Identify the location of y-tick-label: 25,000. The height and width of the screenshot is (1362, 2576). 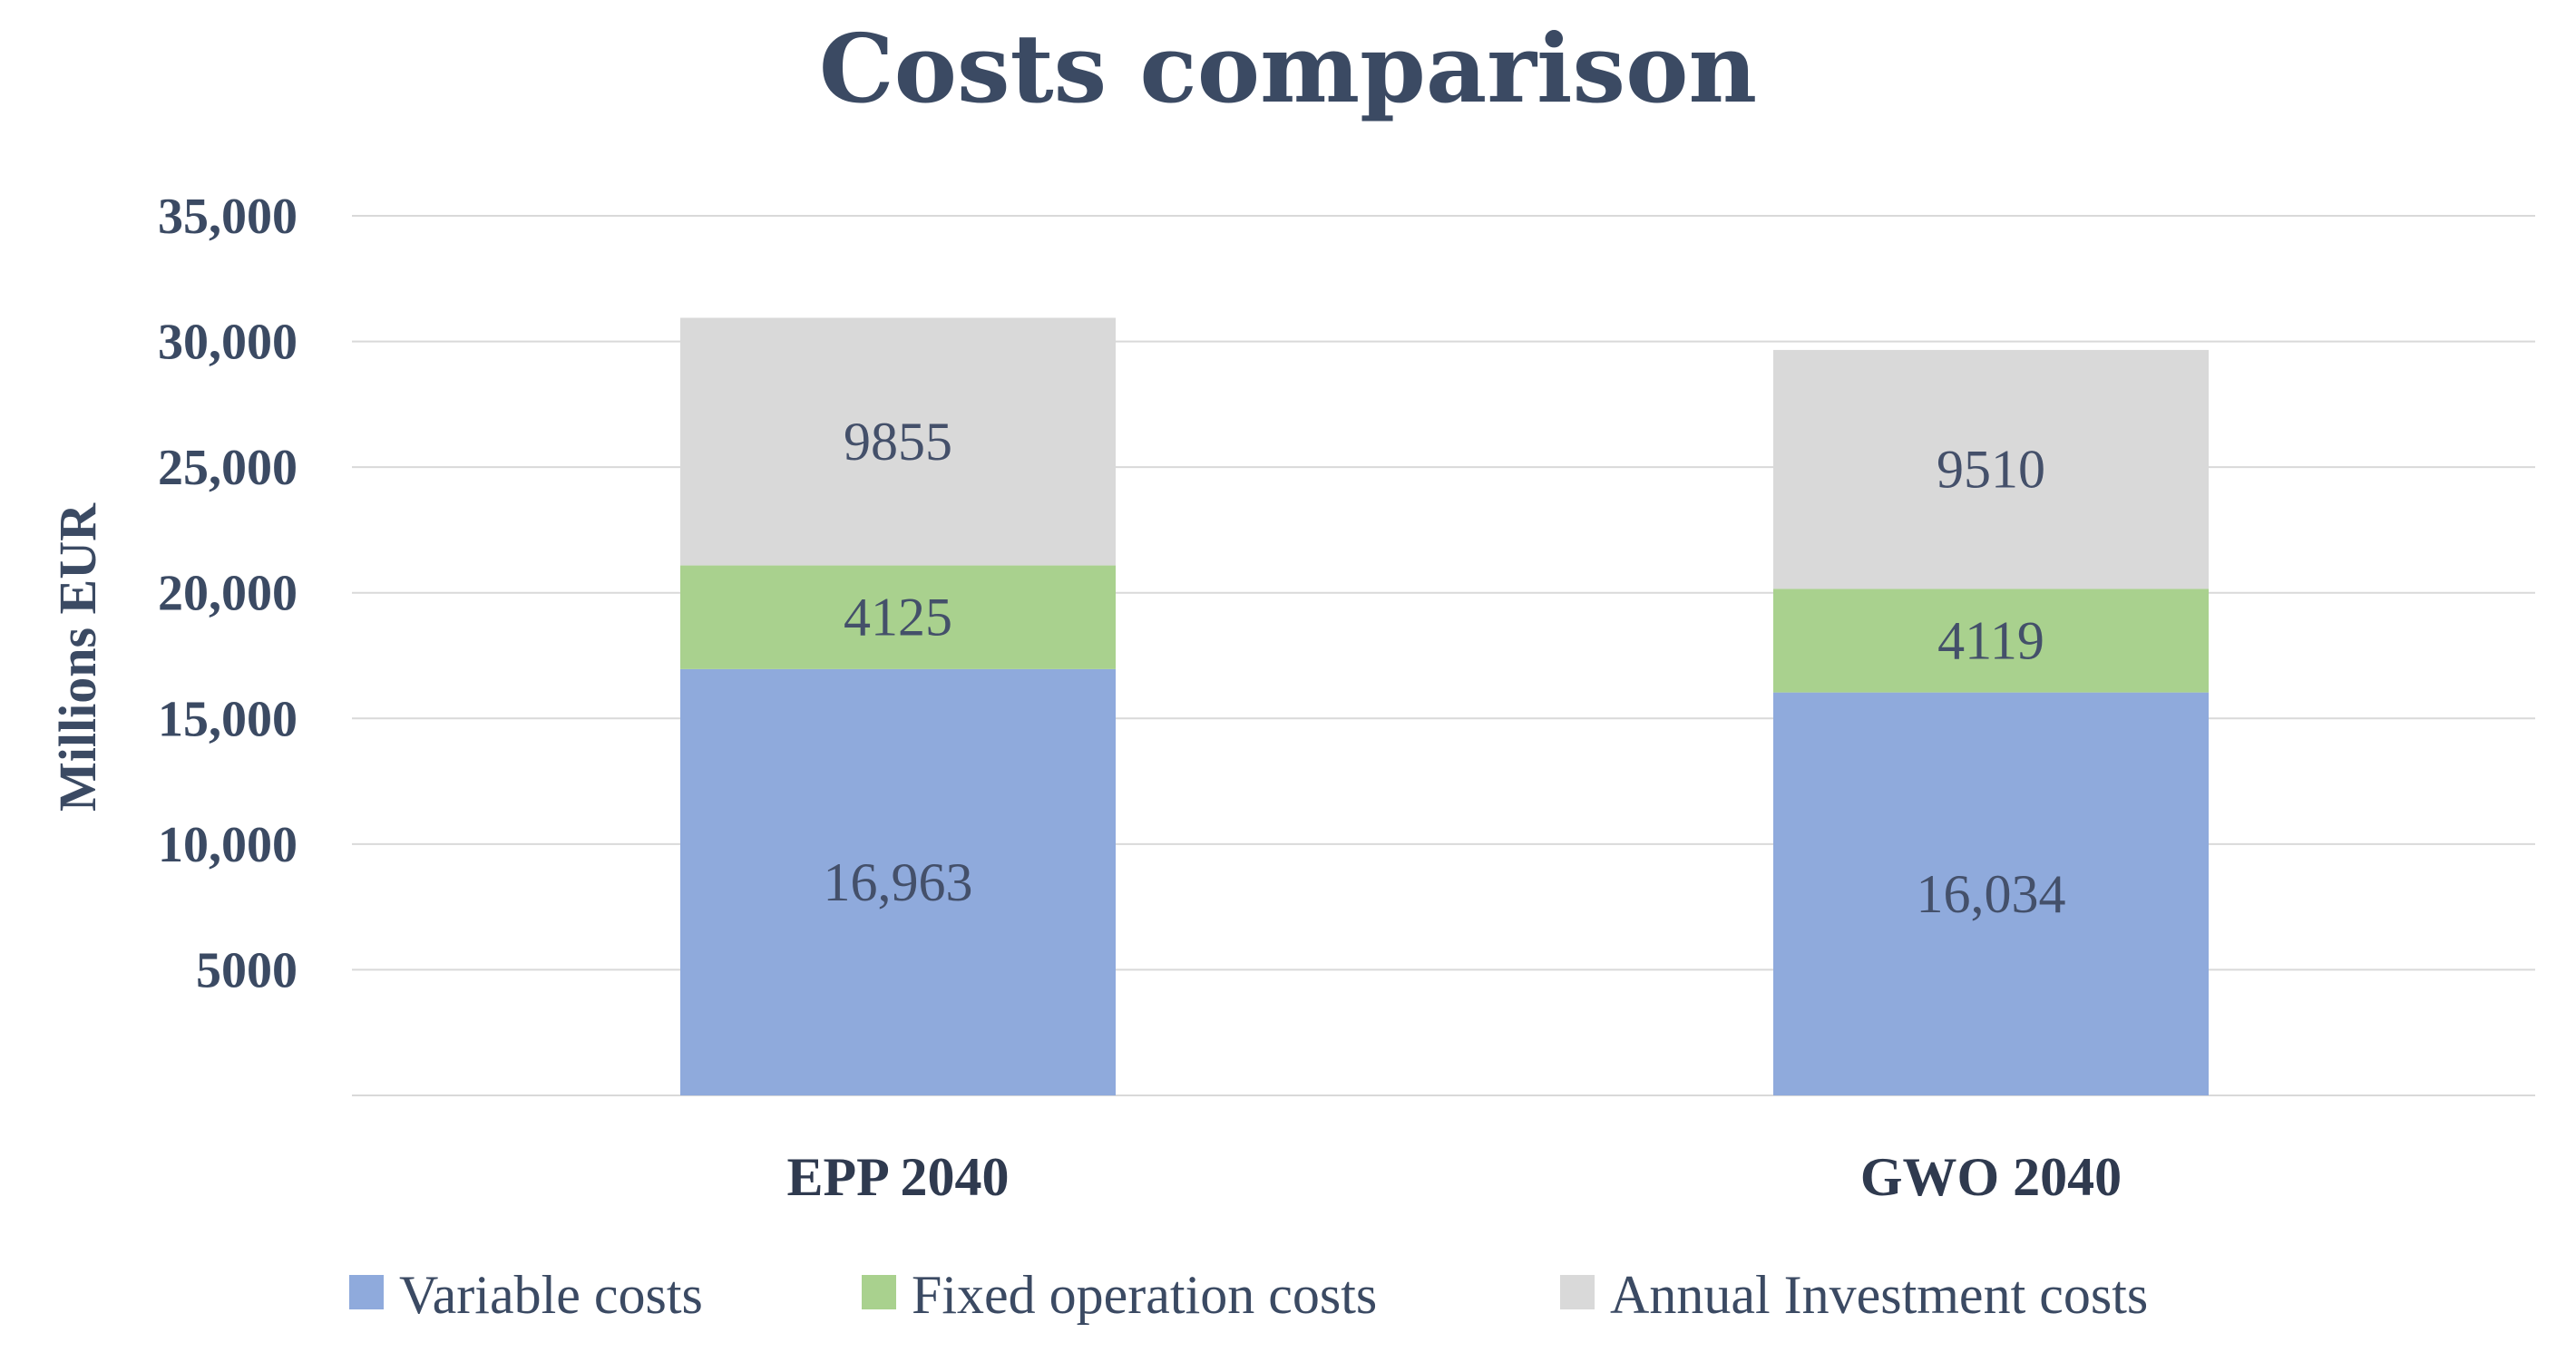
(228, 468).